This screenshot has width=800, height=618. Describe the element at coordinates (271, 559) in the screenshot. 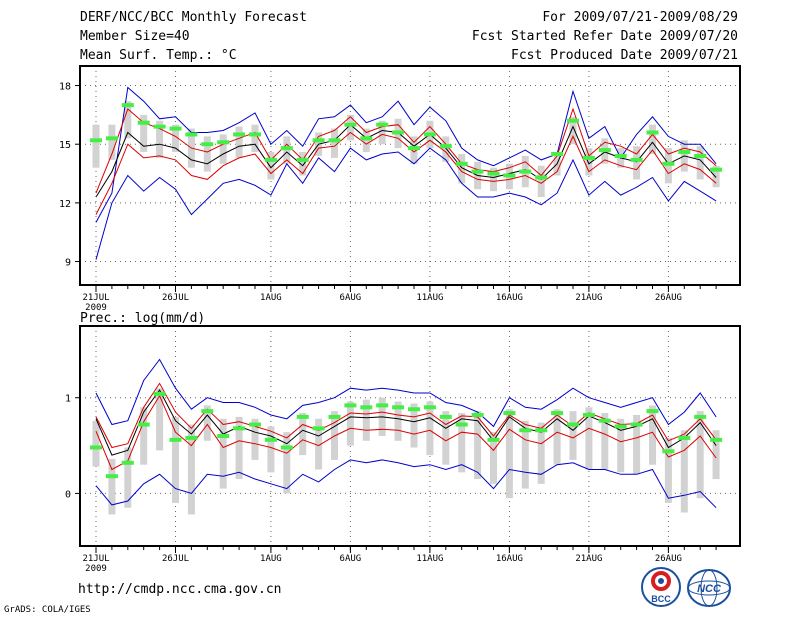

I see `precipitation-xtick-label-2: 1AUG` at that location.